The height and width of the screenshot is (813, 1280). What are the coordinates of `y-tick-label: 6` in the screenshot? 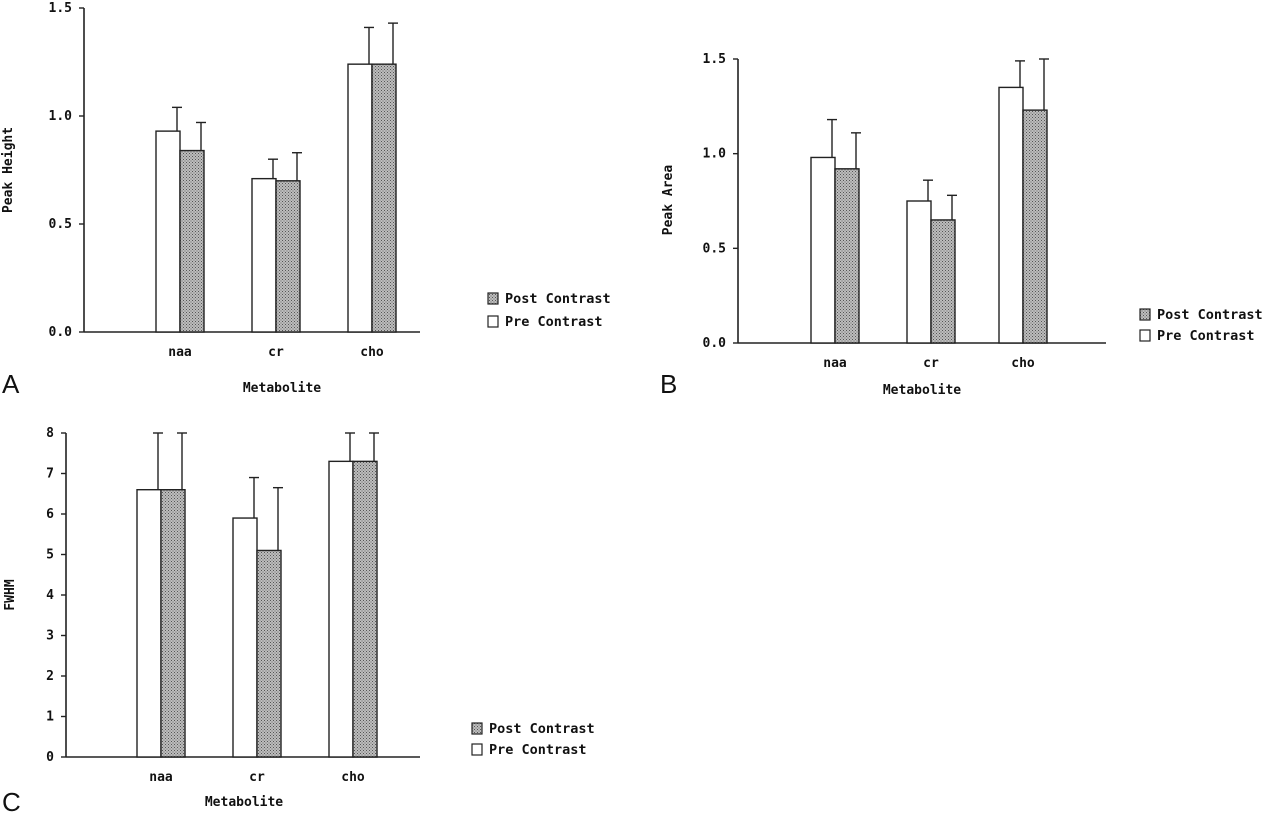 It's located at (50, 514).